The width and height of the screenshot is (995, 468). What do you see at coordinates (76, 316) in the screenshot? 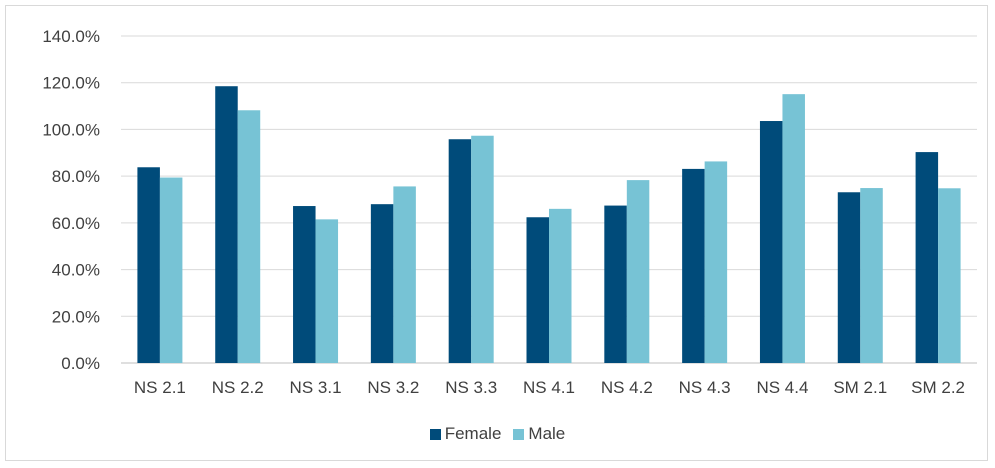
I see `y-tick-label: 20.0%` at bounding box center [76, 316].